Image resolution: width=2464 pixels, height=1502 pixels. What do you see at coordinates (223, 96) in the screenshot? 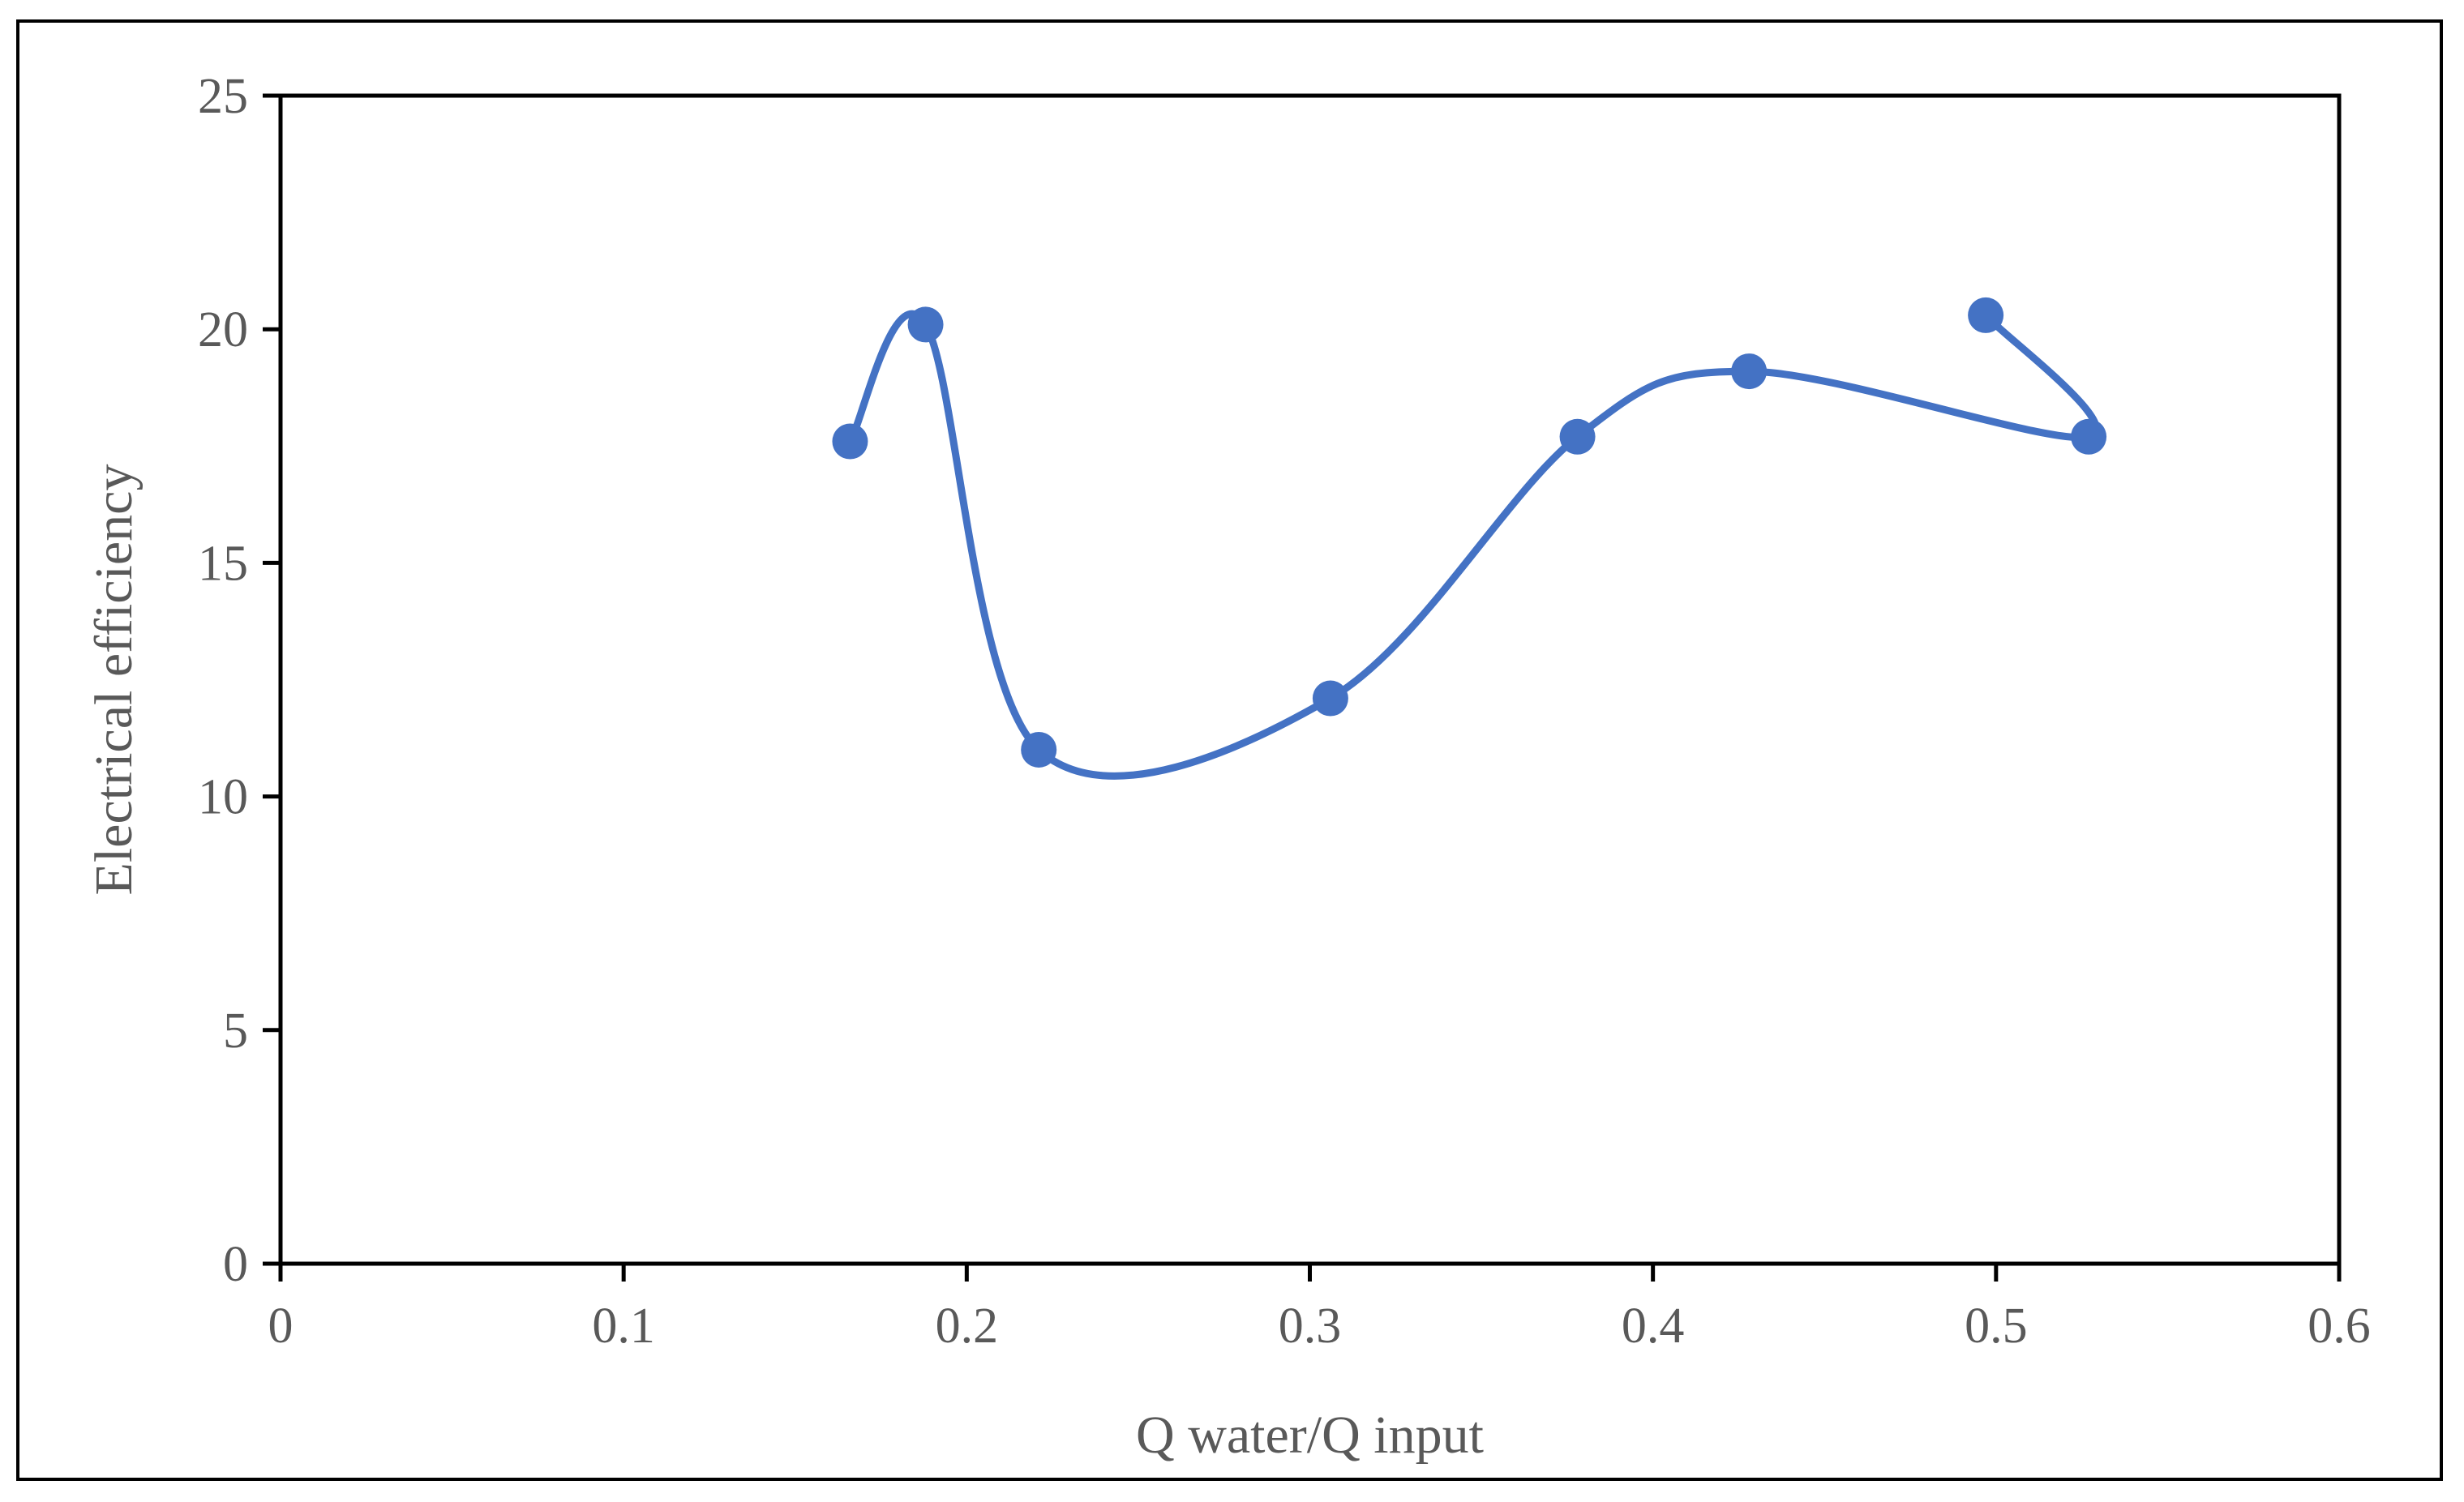
I see `y-tick-label: 25` at bounding box center [223, 96].